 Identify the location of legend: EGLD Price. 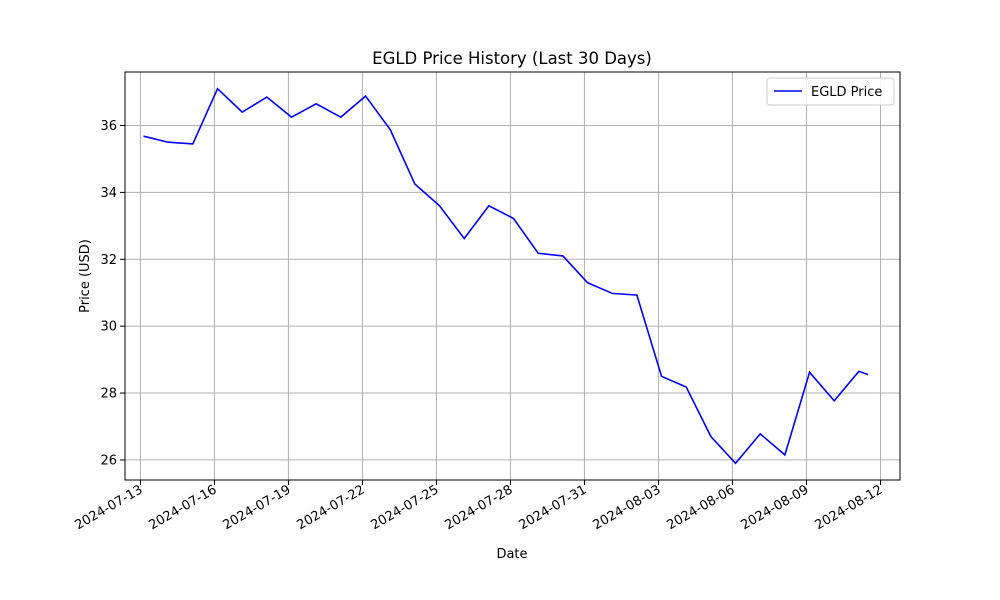
(830, 91).